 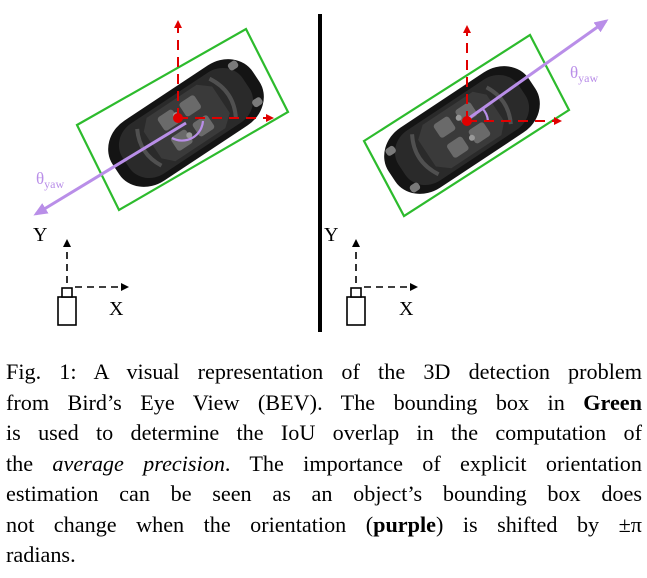 I want to click on right-center-point, so click(x=467, y=121).